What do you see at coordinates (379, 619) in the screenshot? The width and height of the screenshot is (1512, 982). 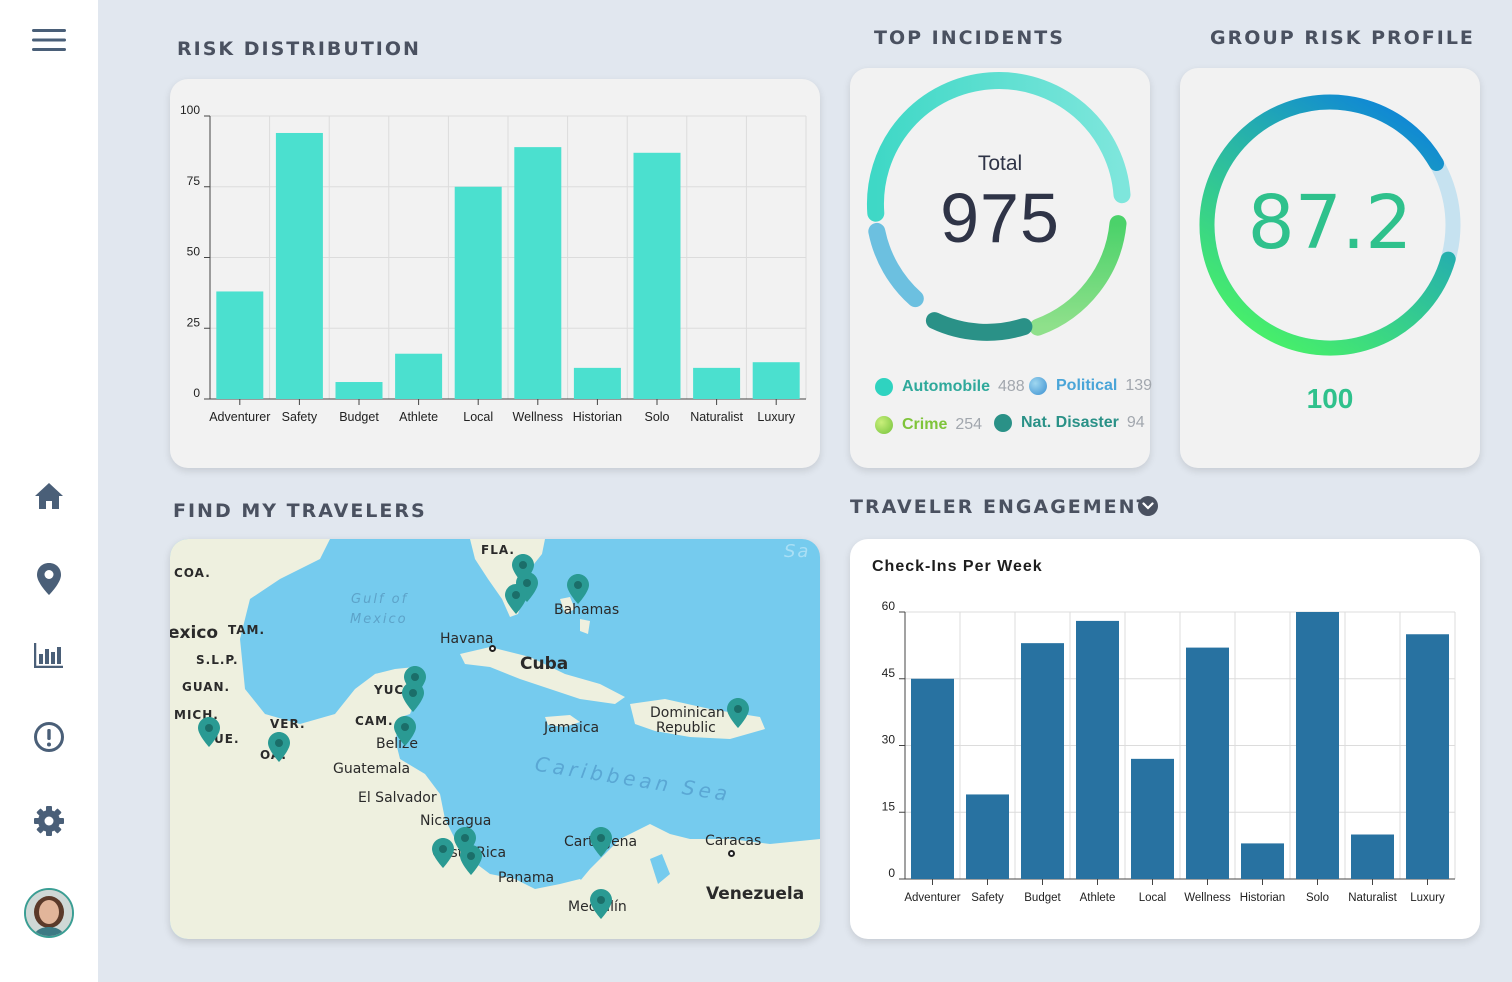 I see `map-label-gulf-mexico: Mexico` at bounding box center [379, 619].